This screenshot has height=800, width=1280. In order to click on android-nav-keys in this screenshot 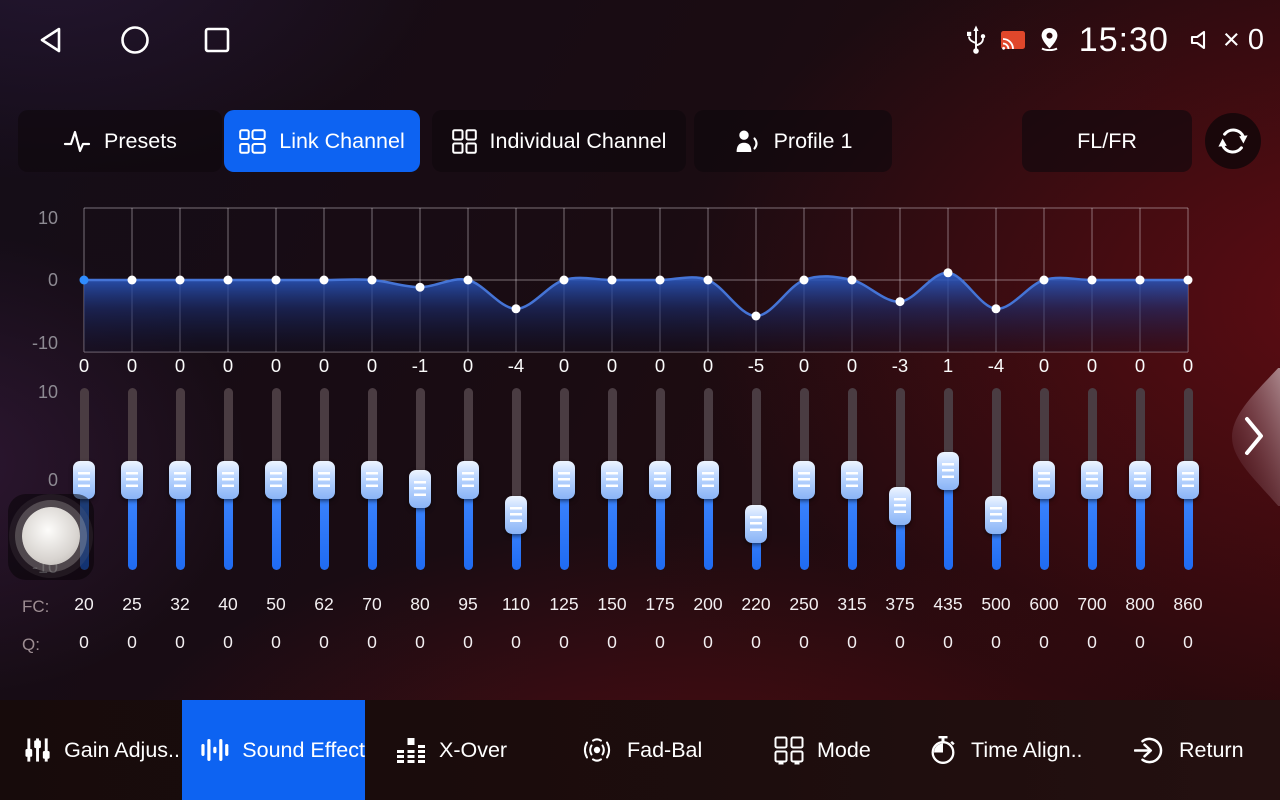, I will do `click(134, 40)`.